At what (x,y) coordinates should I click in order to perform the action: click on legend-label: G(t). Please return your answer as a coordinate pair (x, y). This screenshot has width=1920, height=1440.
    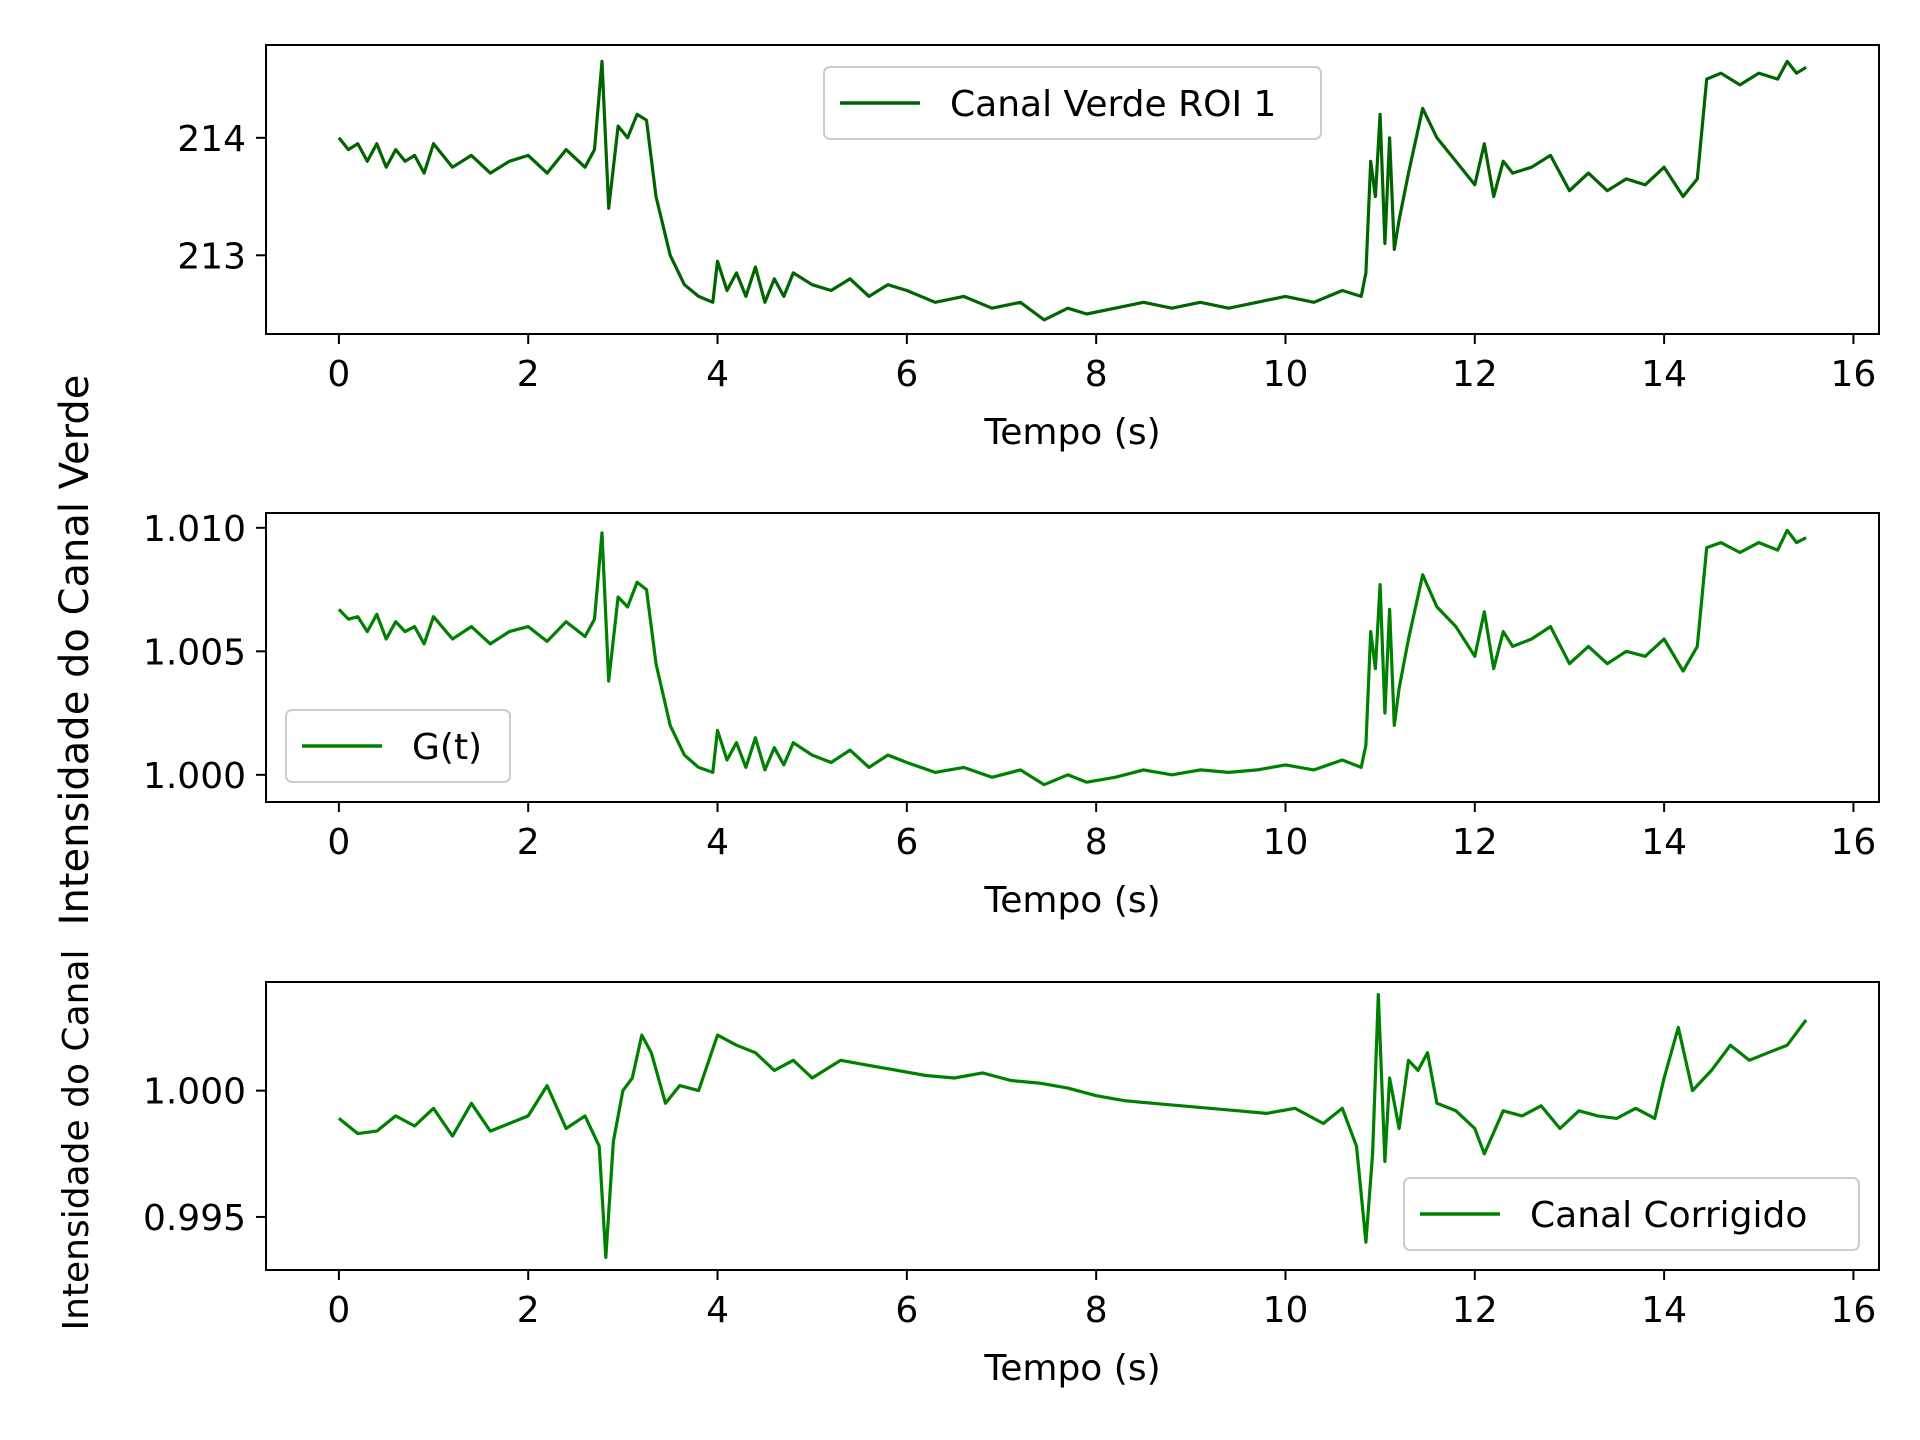
    Looking at the image, I should click on (447, 747).